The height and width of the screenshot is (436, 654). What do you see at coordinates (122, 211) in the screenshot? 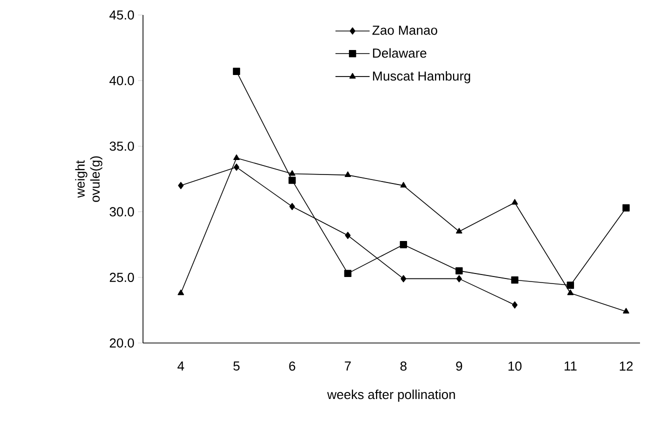
I see `y-tick-label: 30.0` at bounding box center [122, 211].